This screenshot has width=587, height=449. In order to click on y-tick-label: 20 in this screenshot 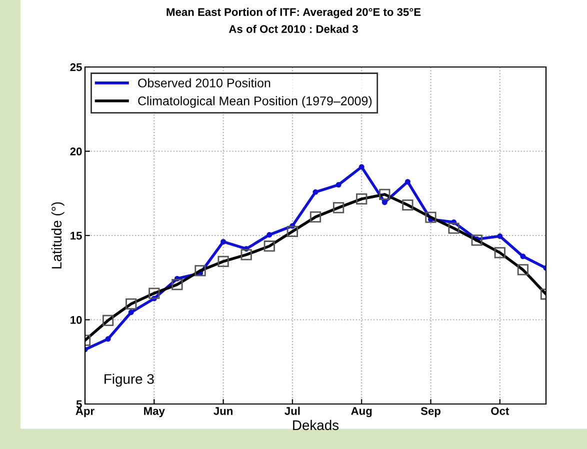, I will do `click(76, 152)`.